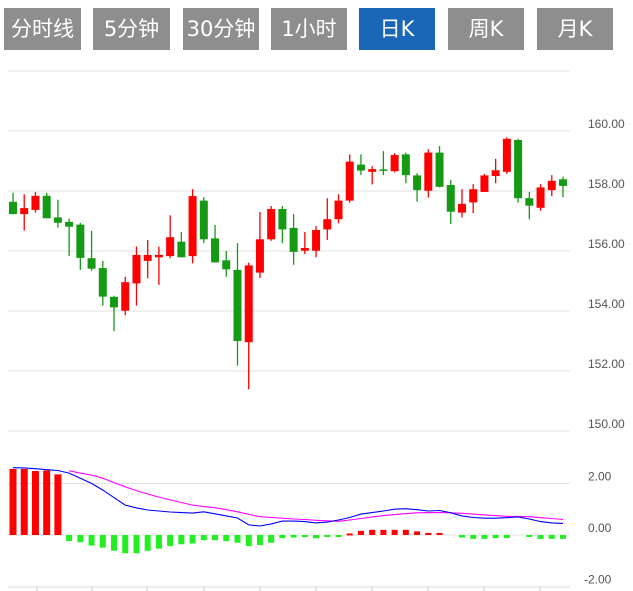 This screenshot has width=633, height=591. What do you see at coordinates (131, 29) in the screenshot?
I see `tab-5min: 5分钟` at bounding box center [131, 29].